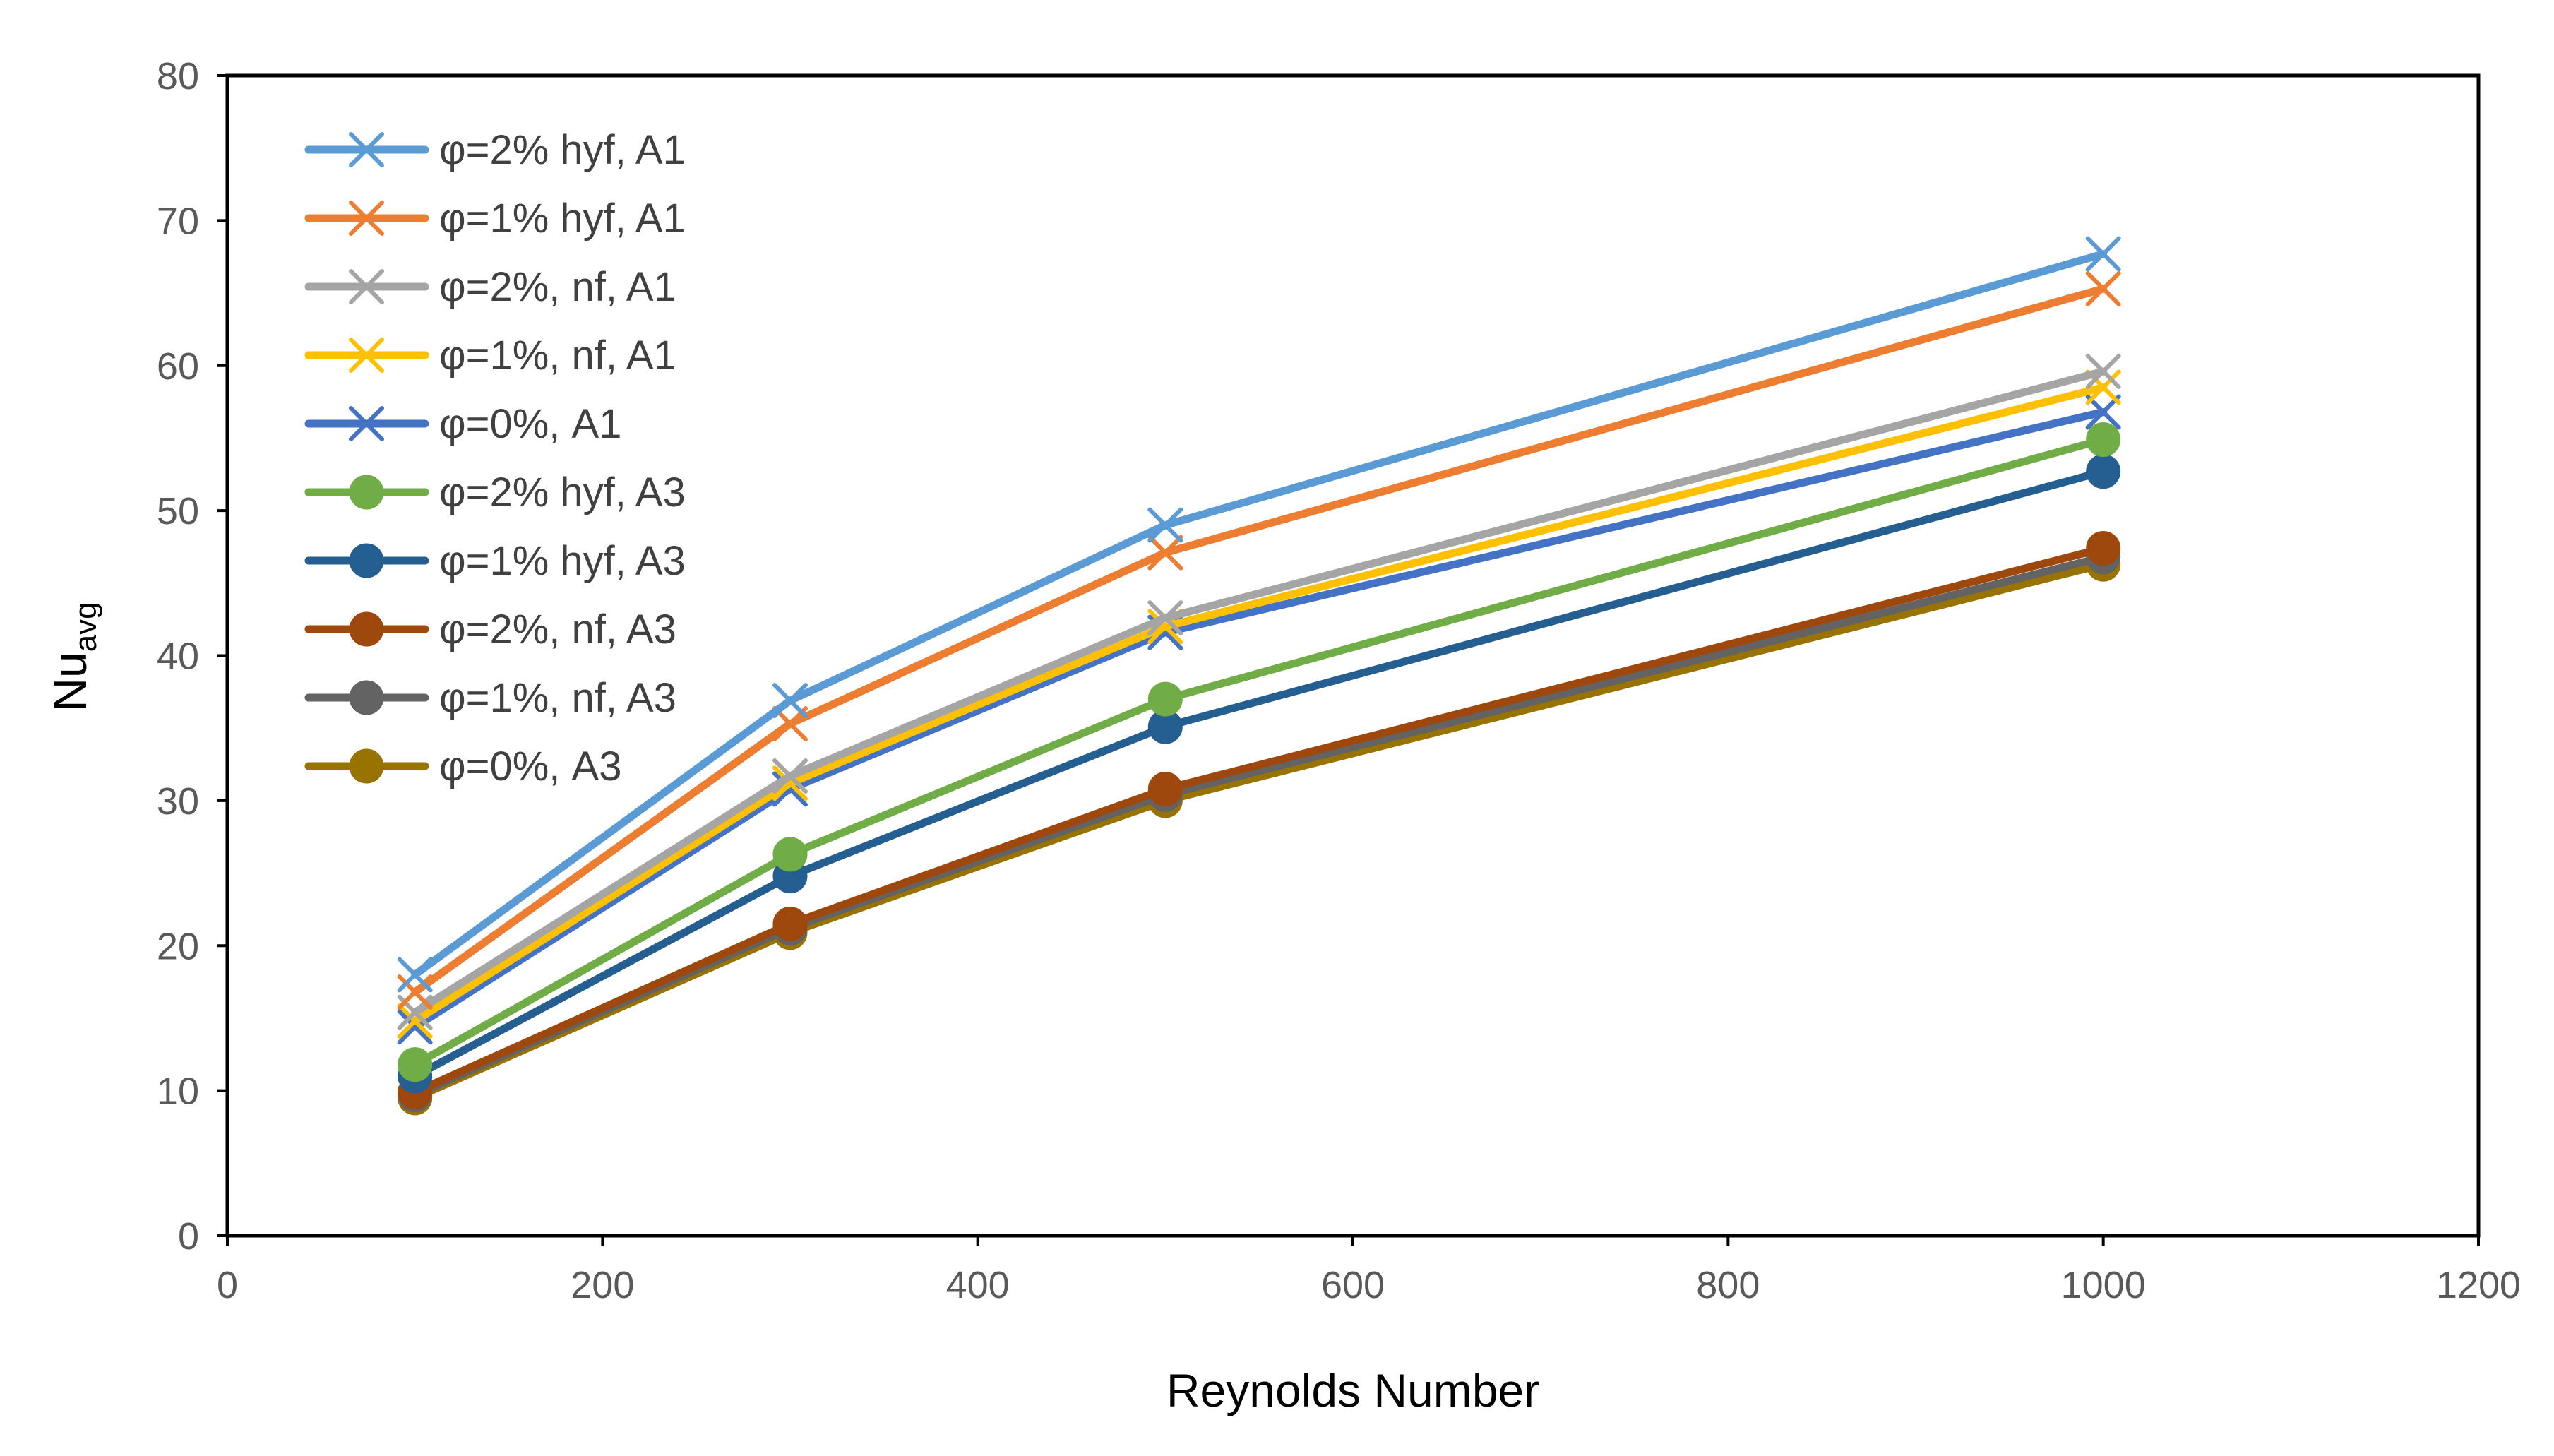  I want to click on y-tick-label: 40, so click(178, 656).